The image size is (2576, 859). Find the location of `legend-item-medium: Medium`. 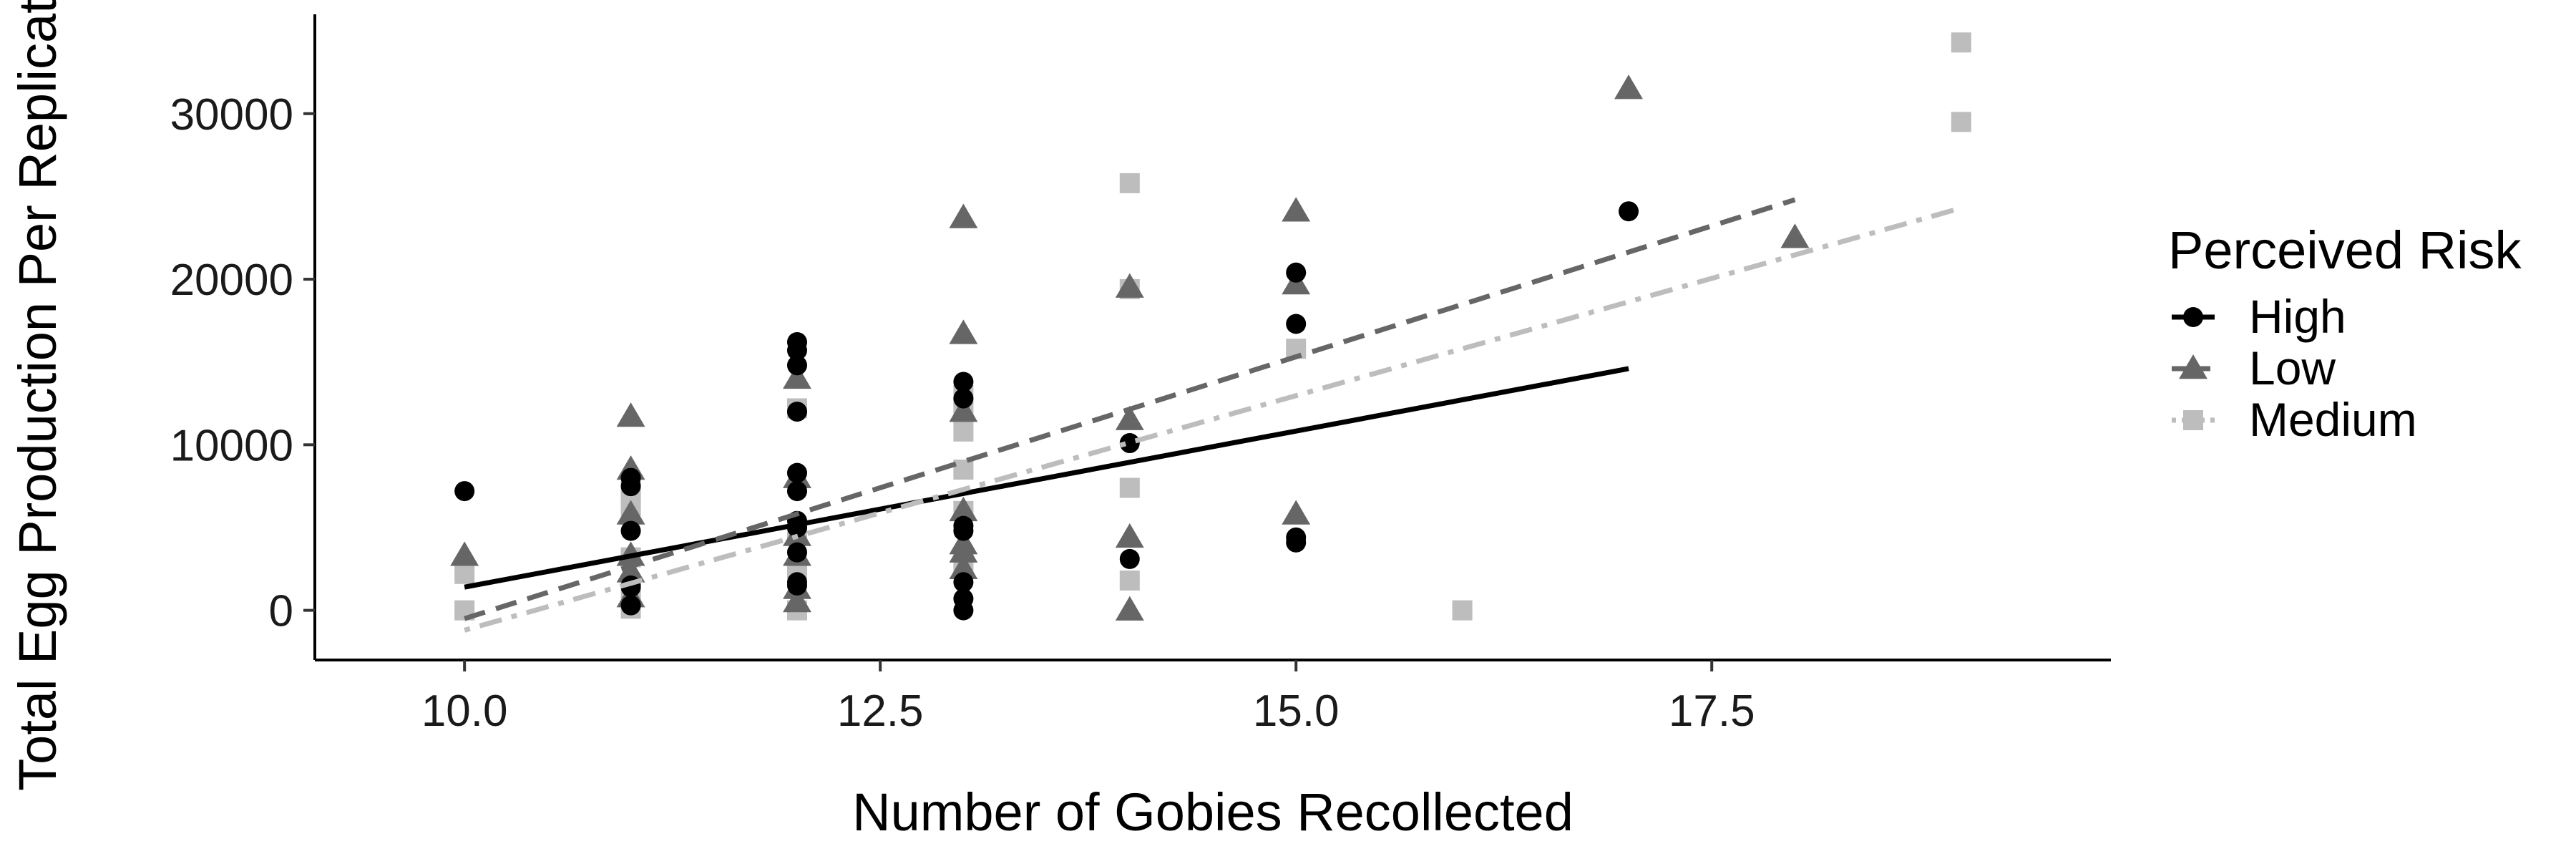

legend-item-medium: Medium is located at coordinates (2294, 419).